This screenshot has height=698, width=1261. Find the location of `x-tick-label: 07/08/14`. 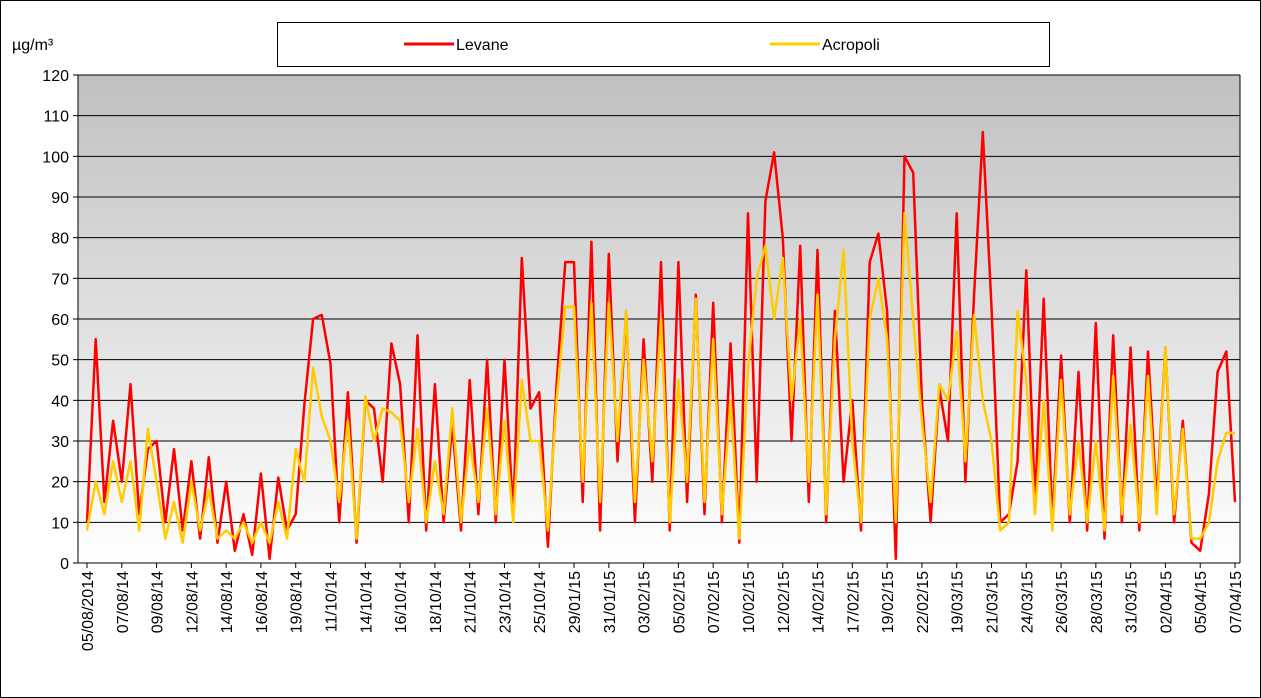

x-tick-label: 07/08/14 is located at coordinates (123, 602).